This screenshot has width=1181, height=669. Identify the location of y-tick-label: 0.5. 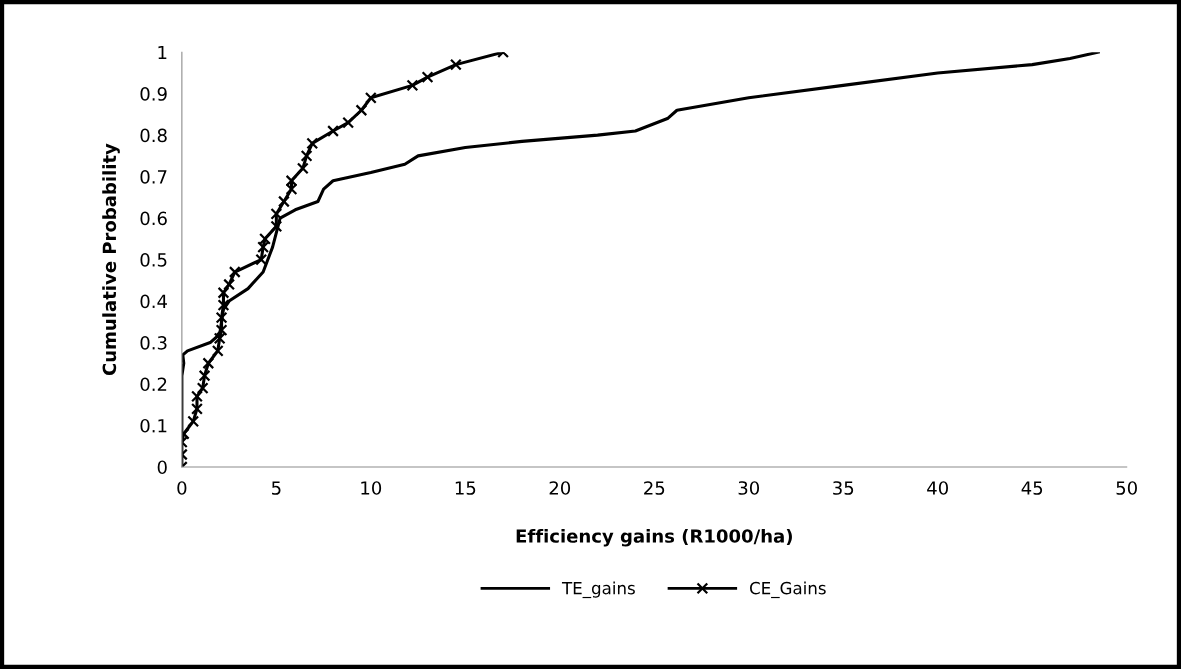
(153, 260).